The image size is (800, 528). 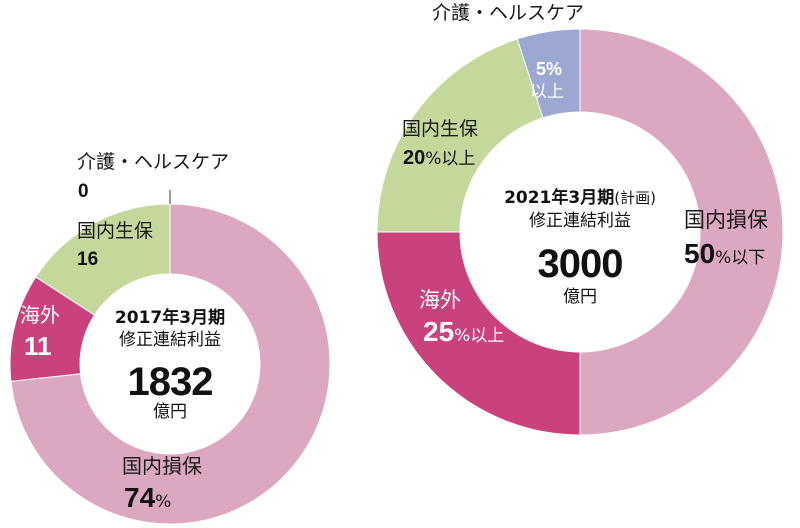 What do you see at coordinates (508, 13) in the screenshot?
I see `right-care-label: 介護・ヘルスケア` at bounding box center [508, 13].